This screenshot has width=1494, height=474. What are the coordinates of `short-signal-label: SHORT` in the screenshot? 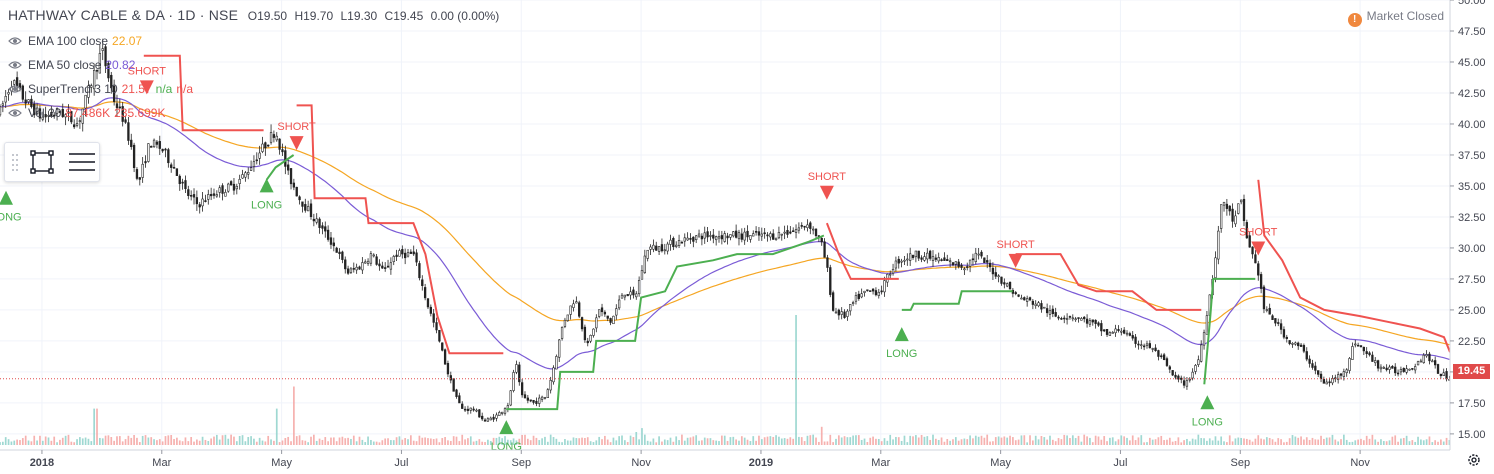 It's located at (296, 127).